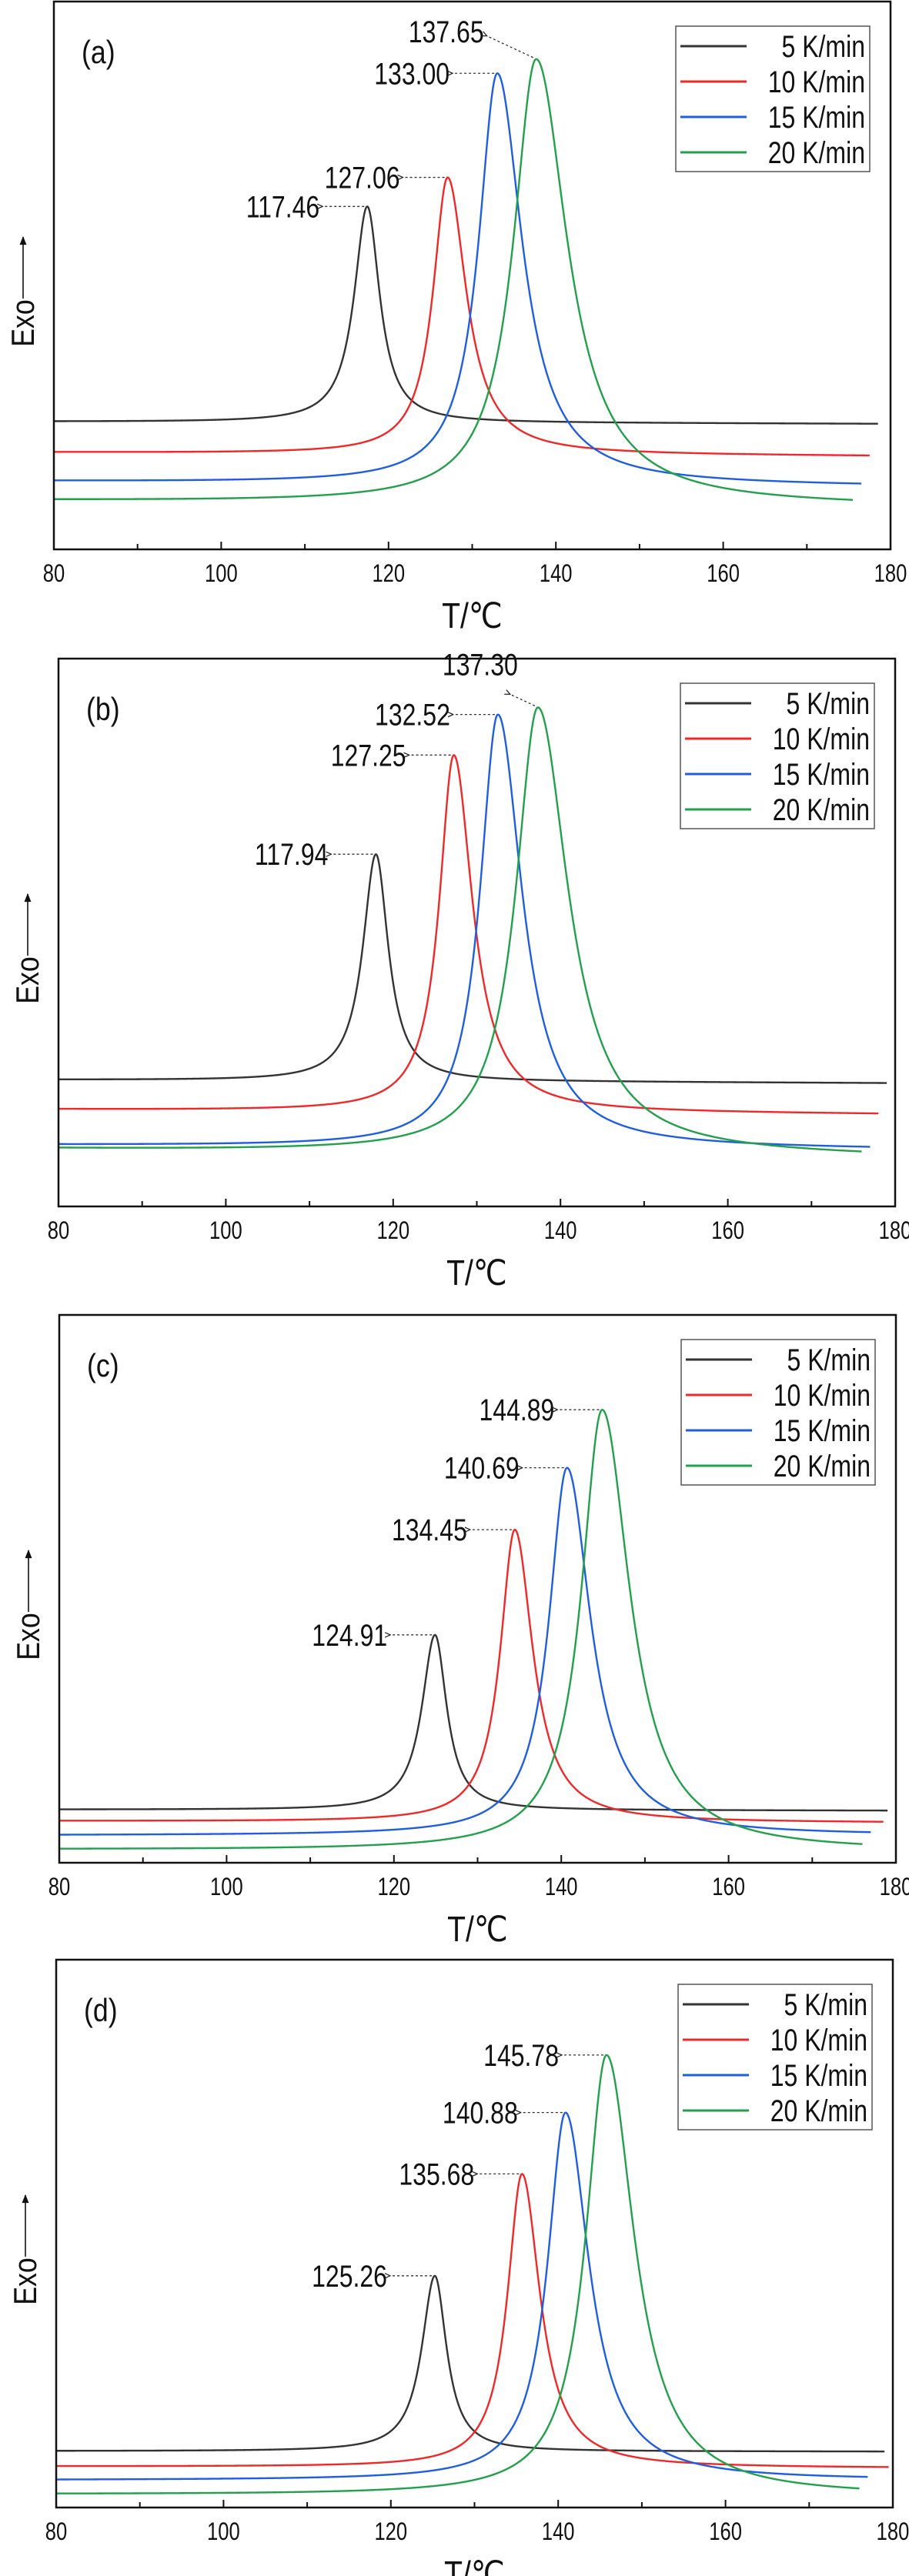 The width and height of the screenshot is (909, 2576). What do you see at coordinates (412, 715) in the screenshot?
I see `peak-label: 132.52` at bounding box center [412, 715].